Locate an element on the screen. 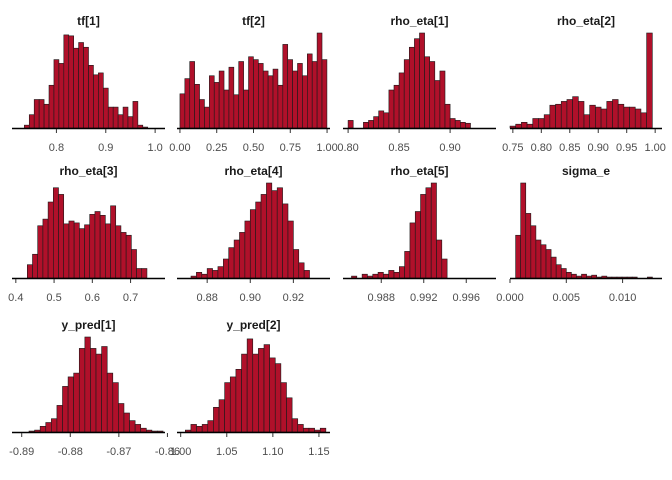 The width and height of the screenshot is (672, 480). tick-label: 0.6 is located at coordinates (92, 298).